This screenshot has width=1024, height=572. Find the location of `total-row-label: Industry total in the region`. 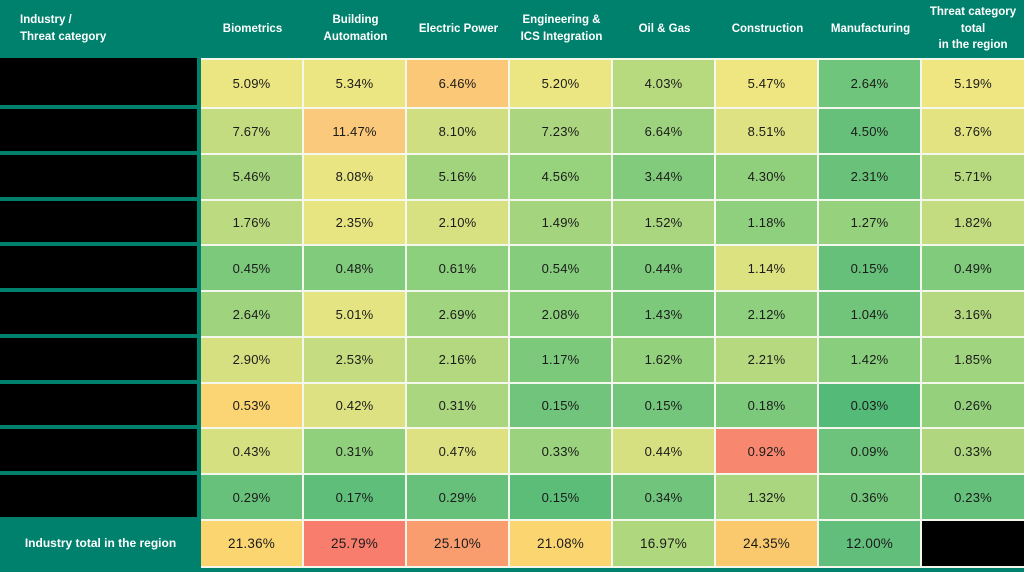

total-row-label: Industry total in the region is located at coordinates (100, 544).